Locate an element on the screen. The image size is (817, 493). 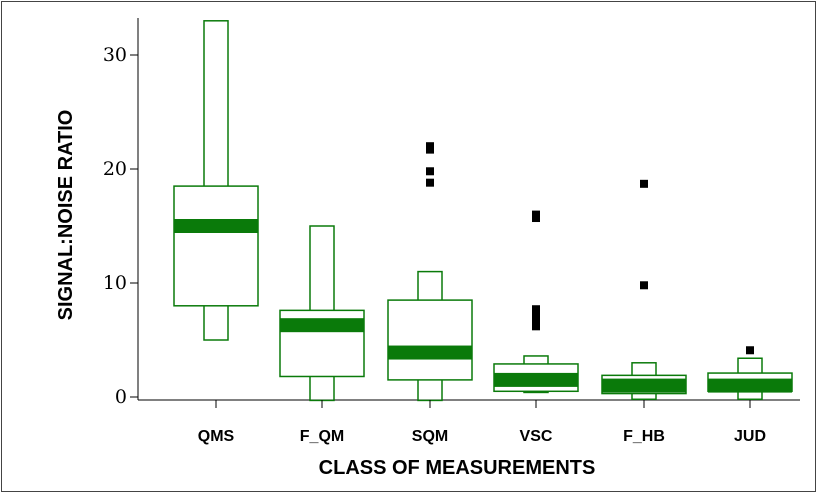
y-tick-label: 10 is located at coordinates (115, 283).